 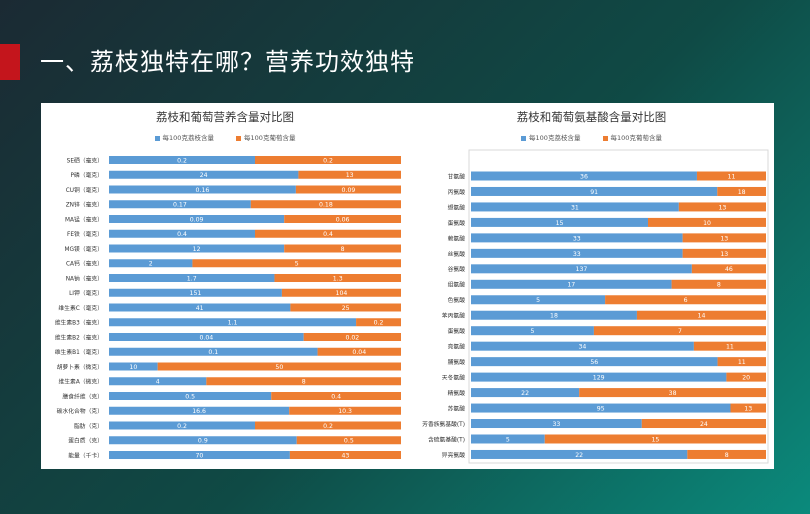 I want to click on data-label-grape: 24, so click(x=704, y=424).